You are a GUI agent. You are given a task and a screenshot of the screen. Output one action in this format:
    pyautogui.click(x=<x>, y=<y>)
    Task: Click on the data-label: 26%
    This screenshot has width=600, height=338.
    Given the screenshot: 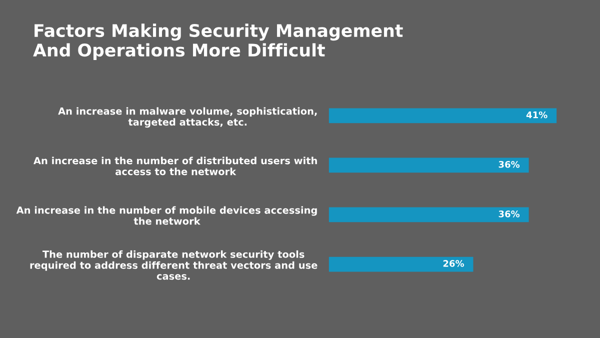 What is the action you would take?
    pyautogui.click(x=453, y=263)
    